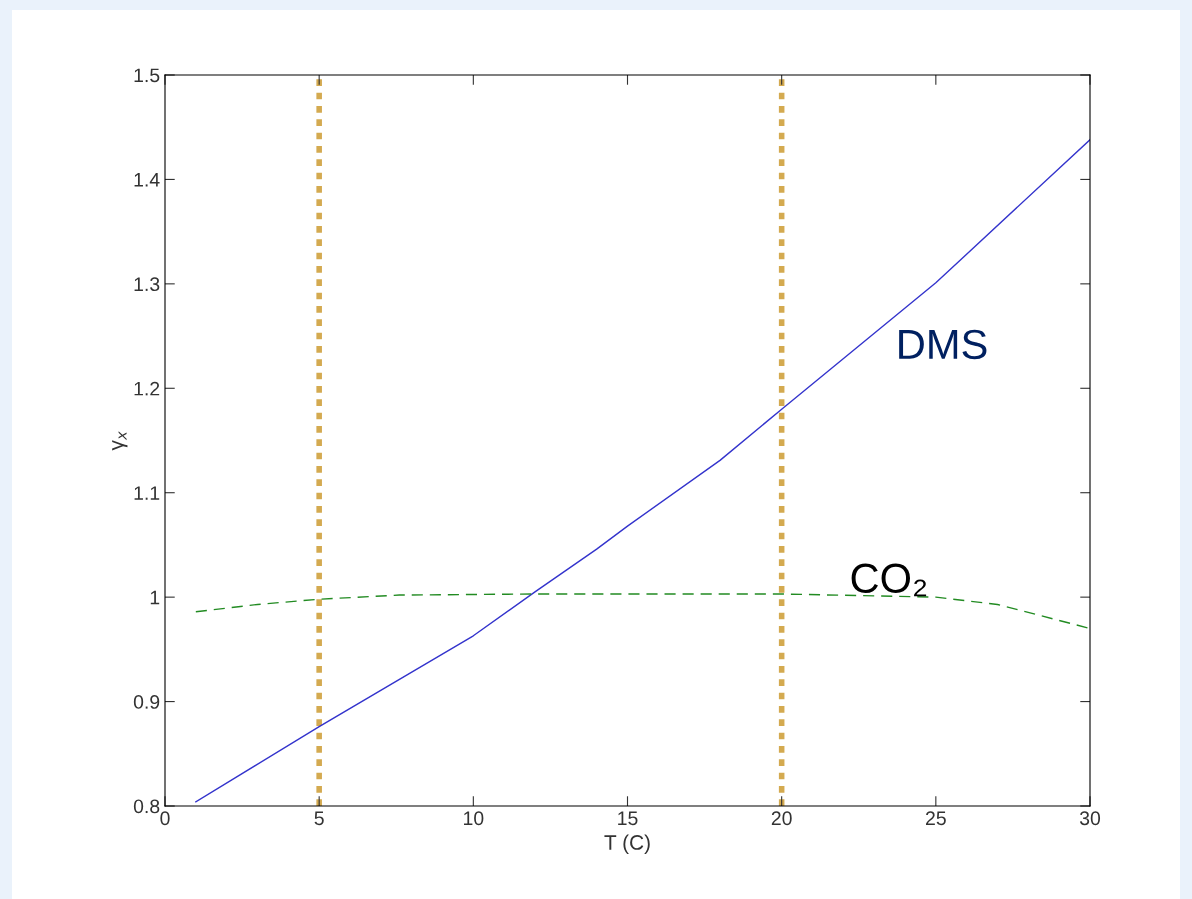  I want to click on y-tick-label: 1, so click(155, 597).